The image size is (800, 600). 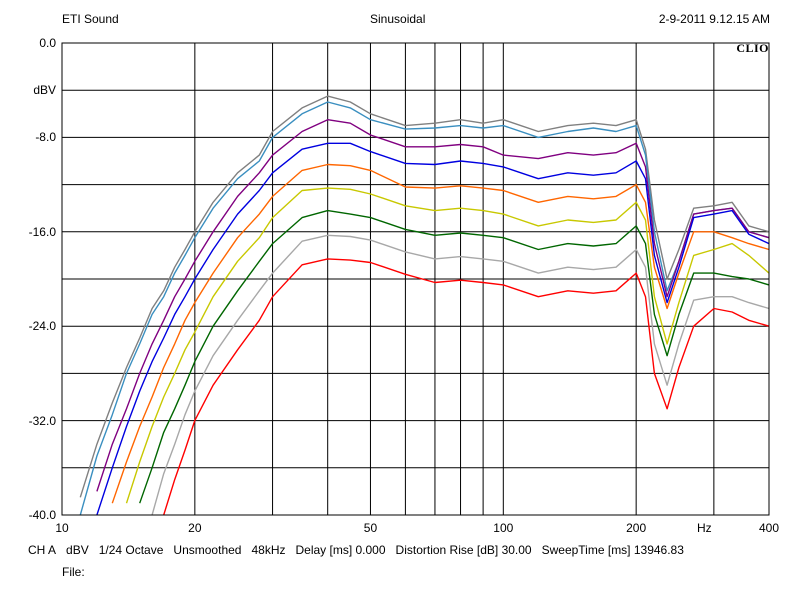 What do you see at coordinates (131, 550) in the screenshot?
I see `octave-label: 1/24 Octave` at bounding box center [131, 550].